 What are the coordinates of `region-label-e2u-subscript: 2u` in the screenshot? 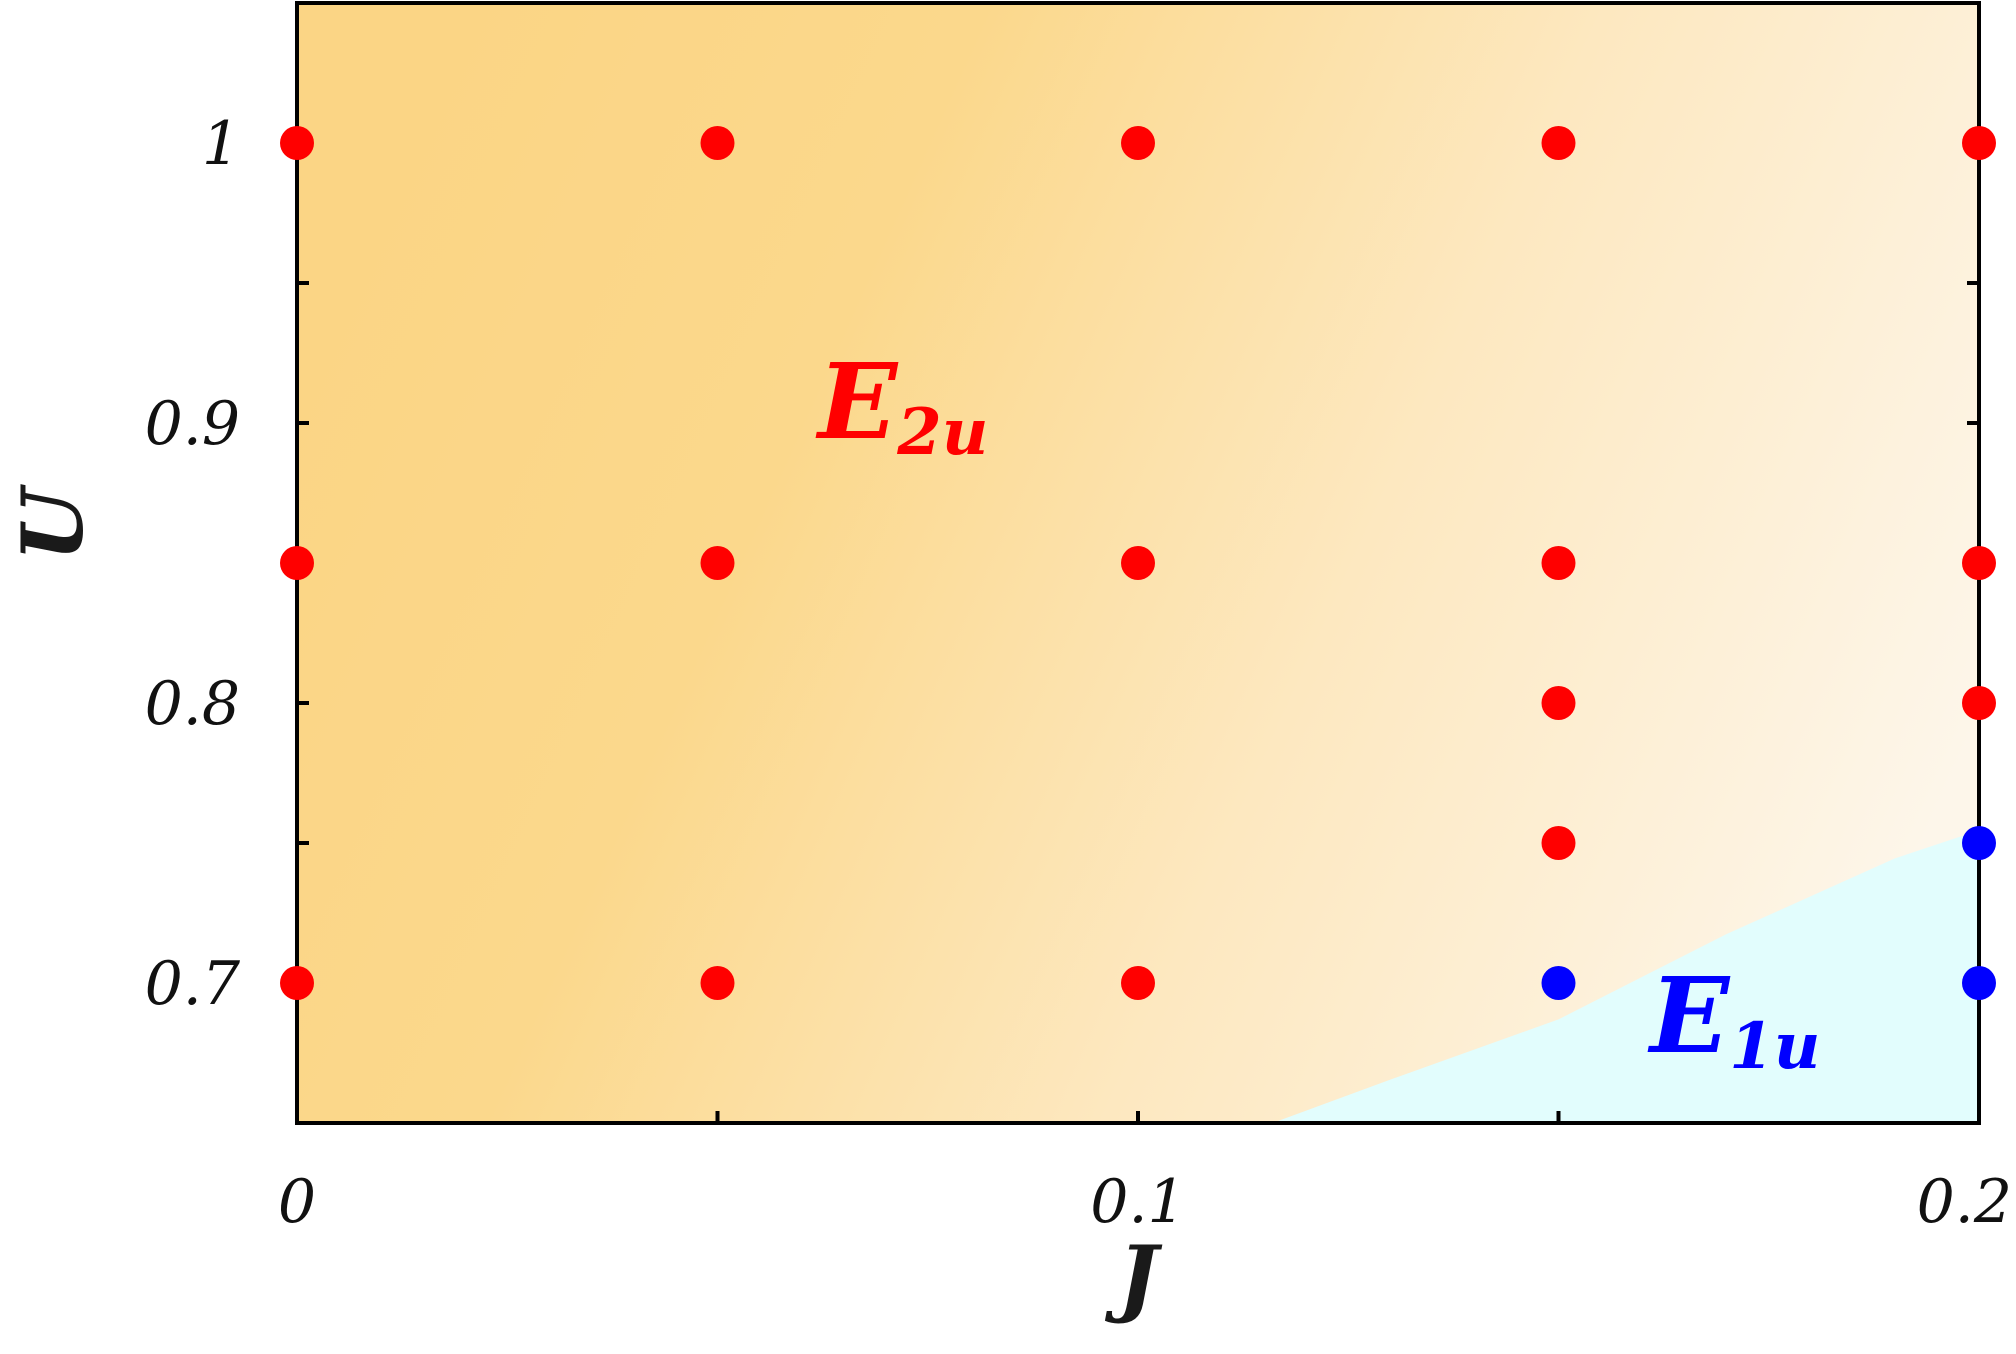 It's located at (942, 432).